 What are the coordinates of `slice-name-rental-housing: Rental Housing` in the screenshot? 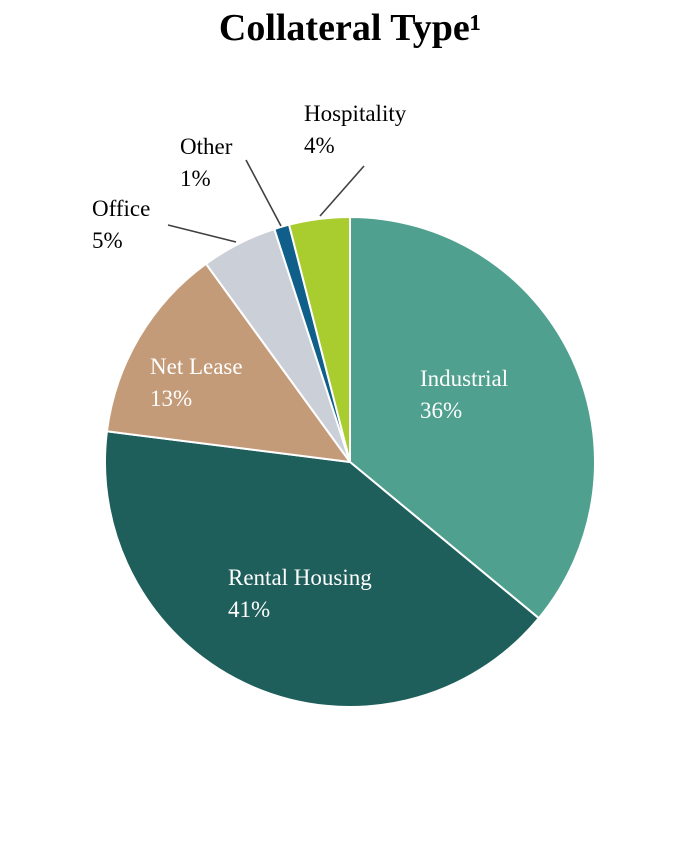 It's located at (300, 577).